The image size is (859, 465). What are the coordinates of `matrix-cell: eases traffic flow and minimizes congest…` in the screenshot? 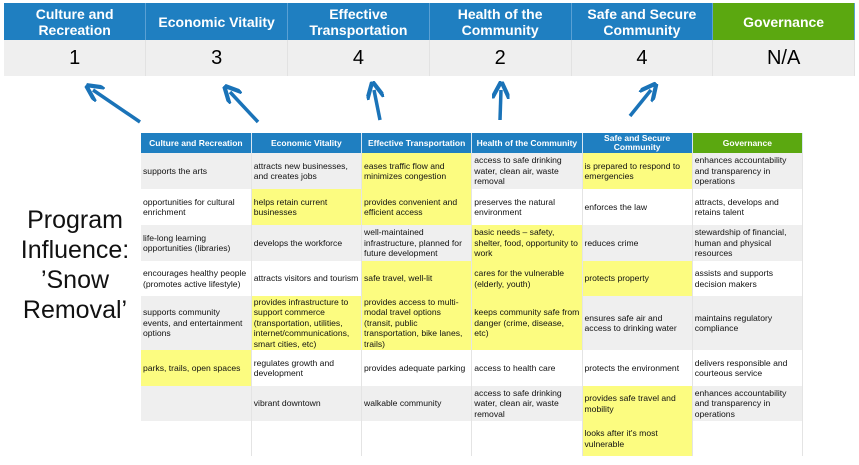 It's located at (417, 171).